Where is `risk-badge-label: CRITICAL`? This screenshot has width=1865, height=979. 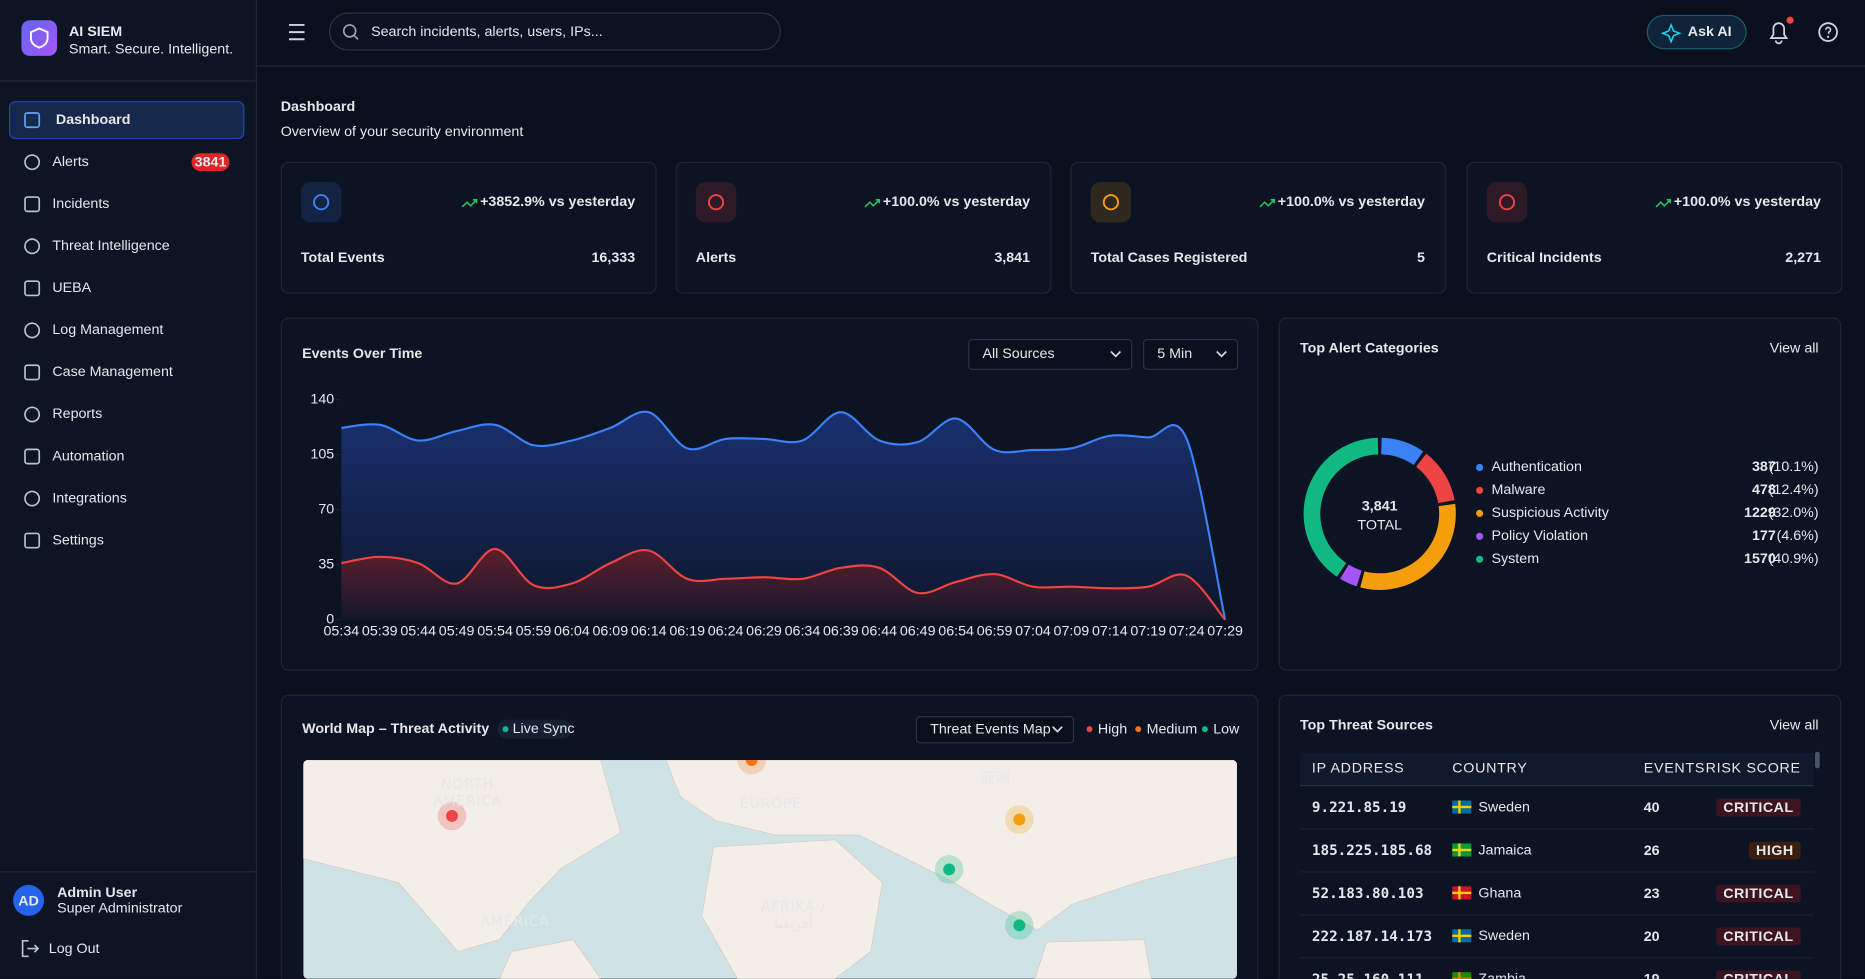
risk-badge-label: CRITICAL is located at coordinates (1758, 975).